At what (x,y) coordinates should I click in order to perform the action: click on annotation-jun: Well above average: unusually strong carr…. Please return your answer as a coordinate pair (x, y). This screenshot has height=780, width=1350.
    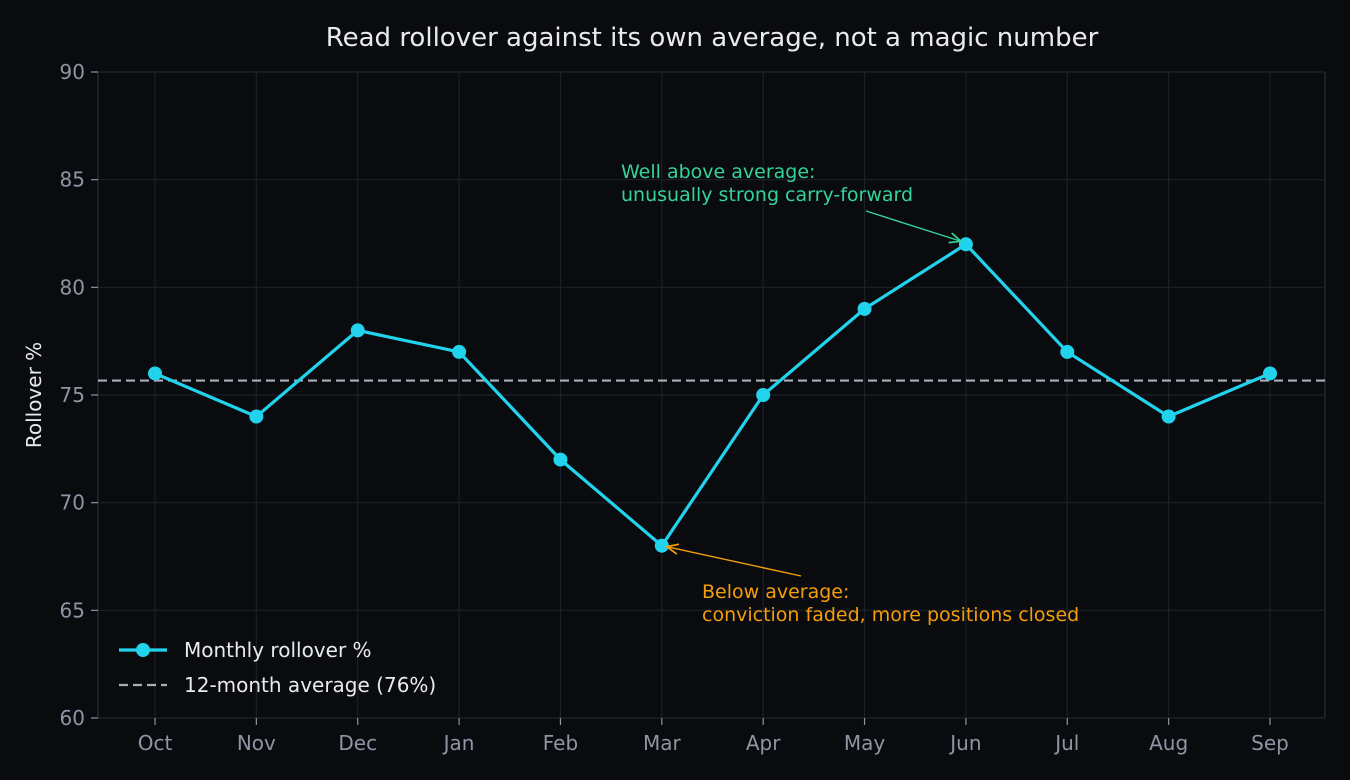
    Looking at the image, I should click on (767, 183).